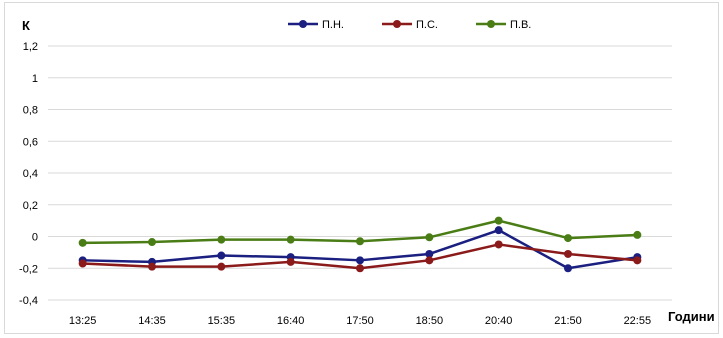 This screenshot has width=723, height=338. What do you see at coordinates (28, 269) in the screenshot?
I see `y-tick-label: -0,2` at bounding box center [28, 269].